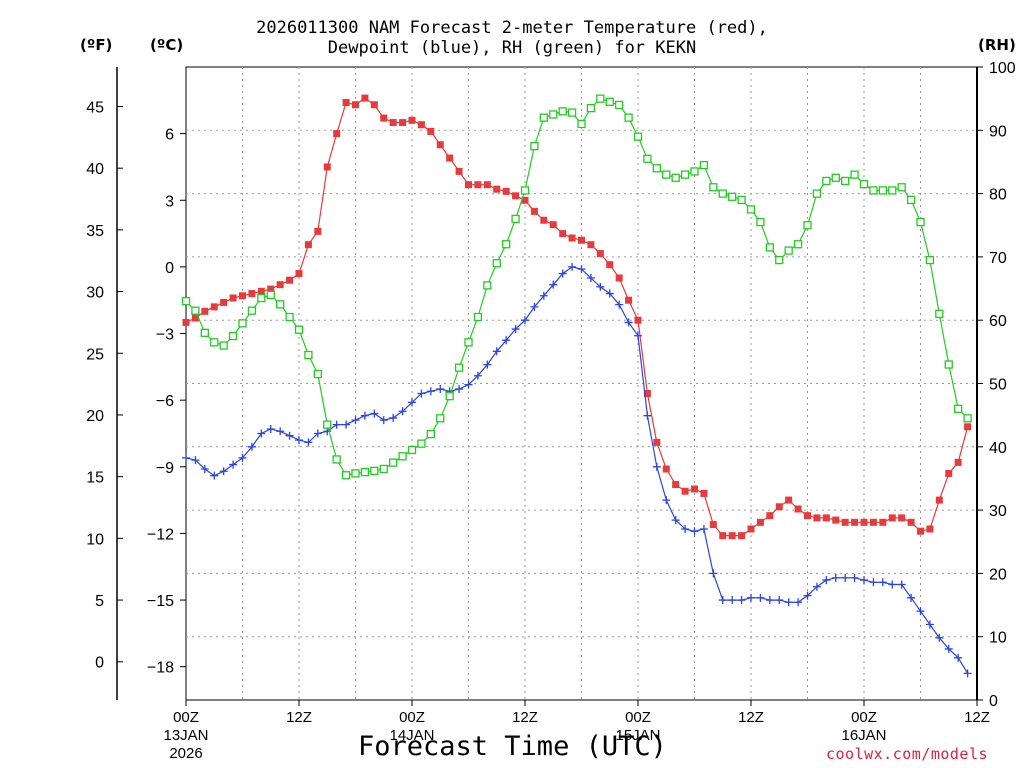 Image resolution: width=1024 pixels, height=768 pixels. What do you see at coordinates (863, 735) in the screenshot?
I see `x-tick-date-label: 16JAN` at bounding box center [863, 735].